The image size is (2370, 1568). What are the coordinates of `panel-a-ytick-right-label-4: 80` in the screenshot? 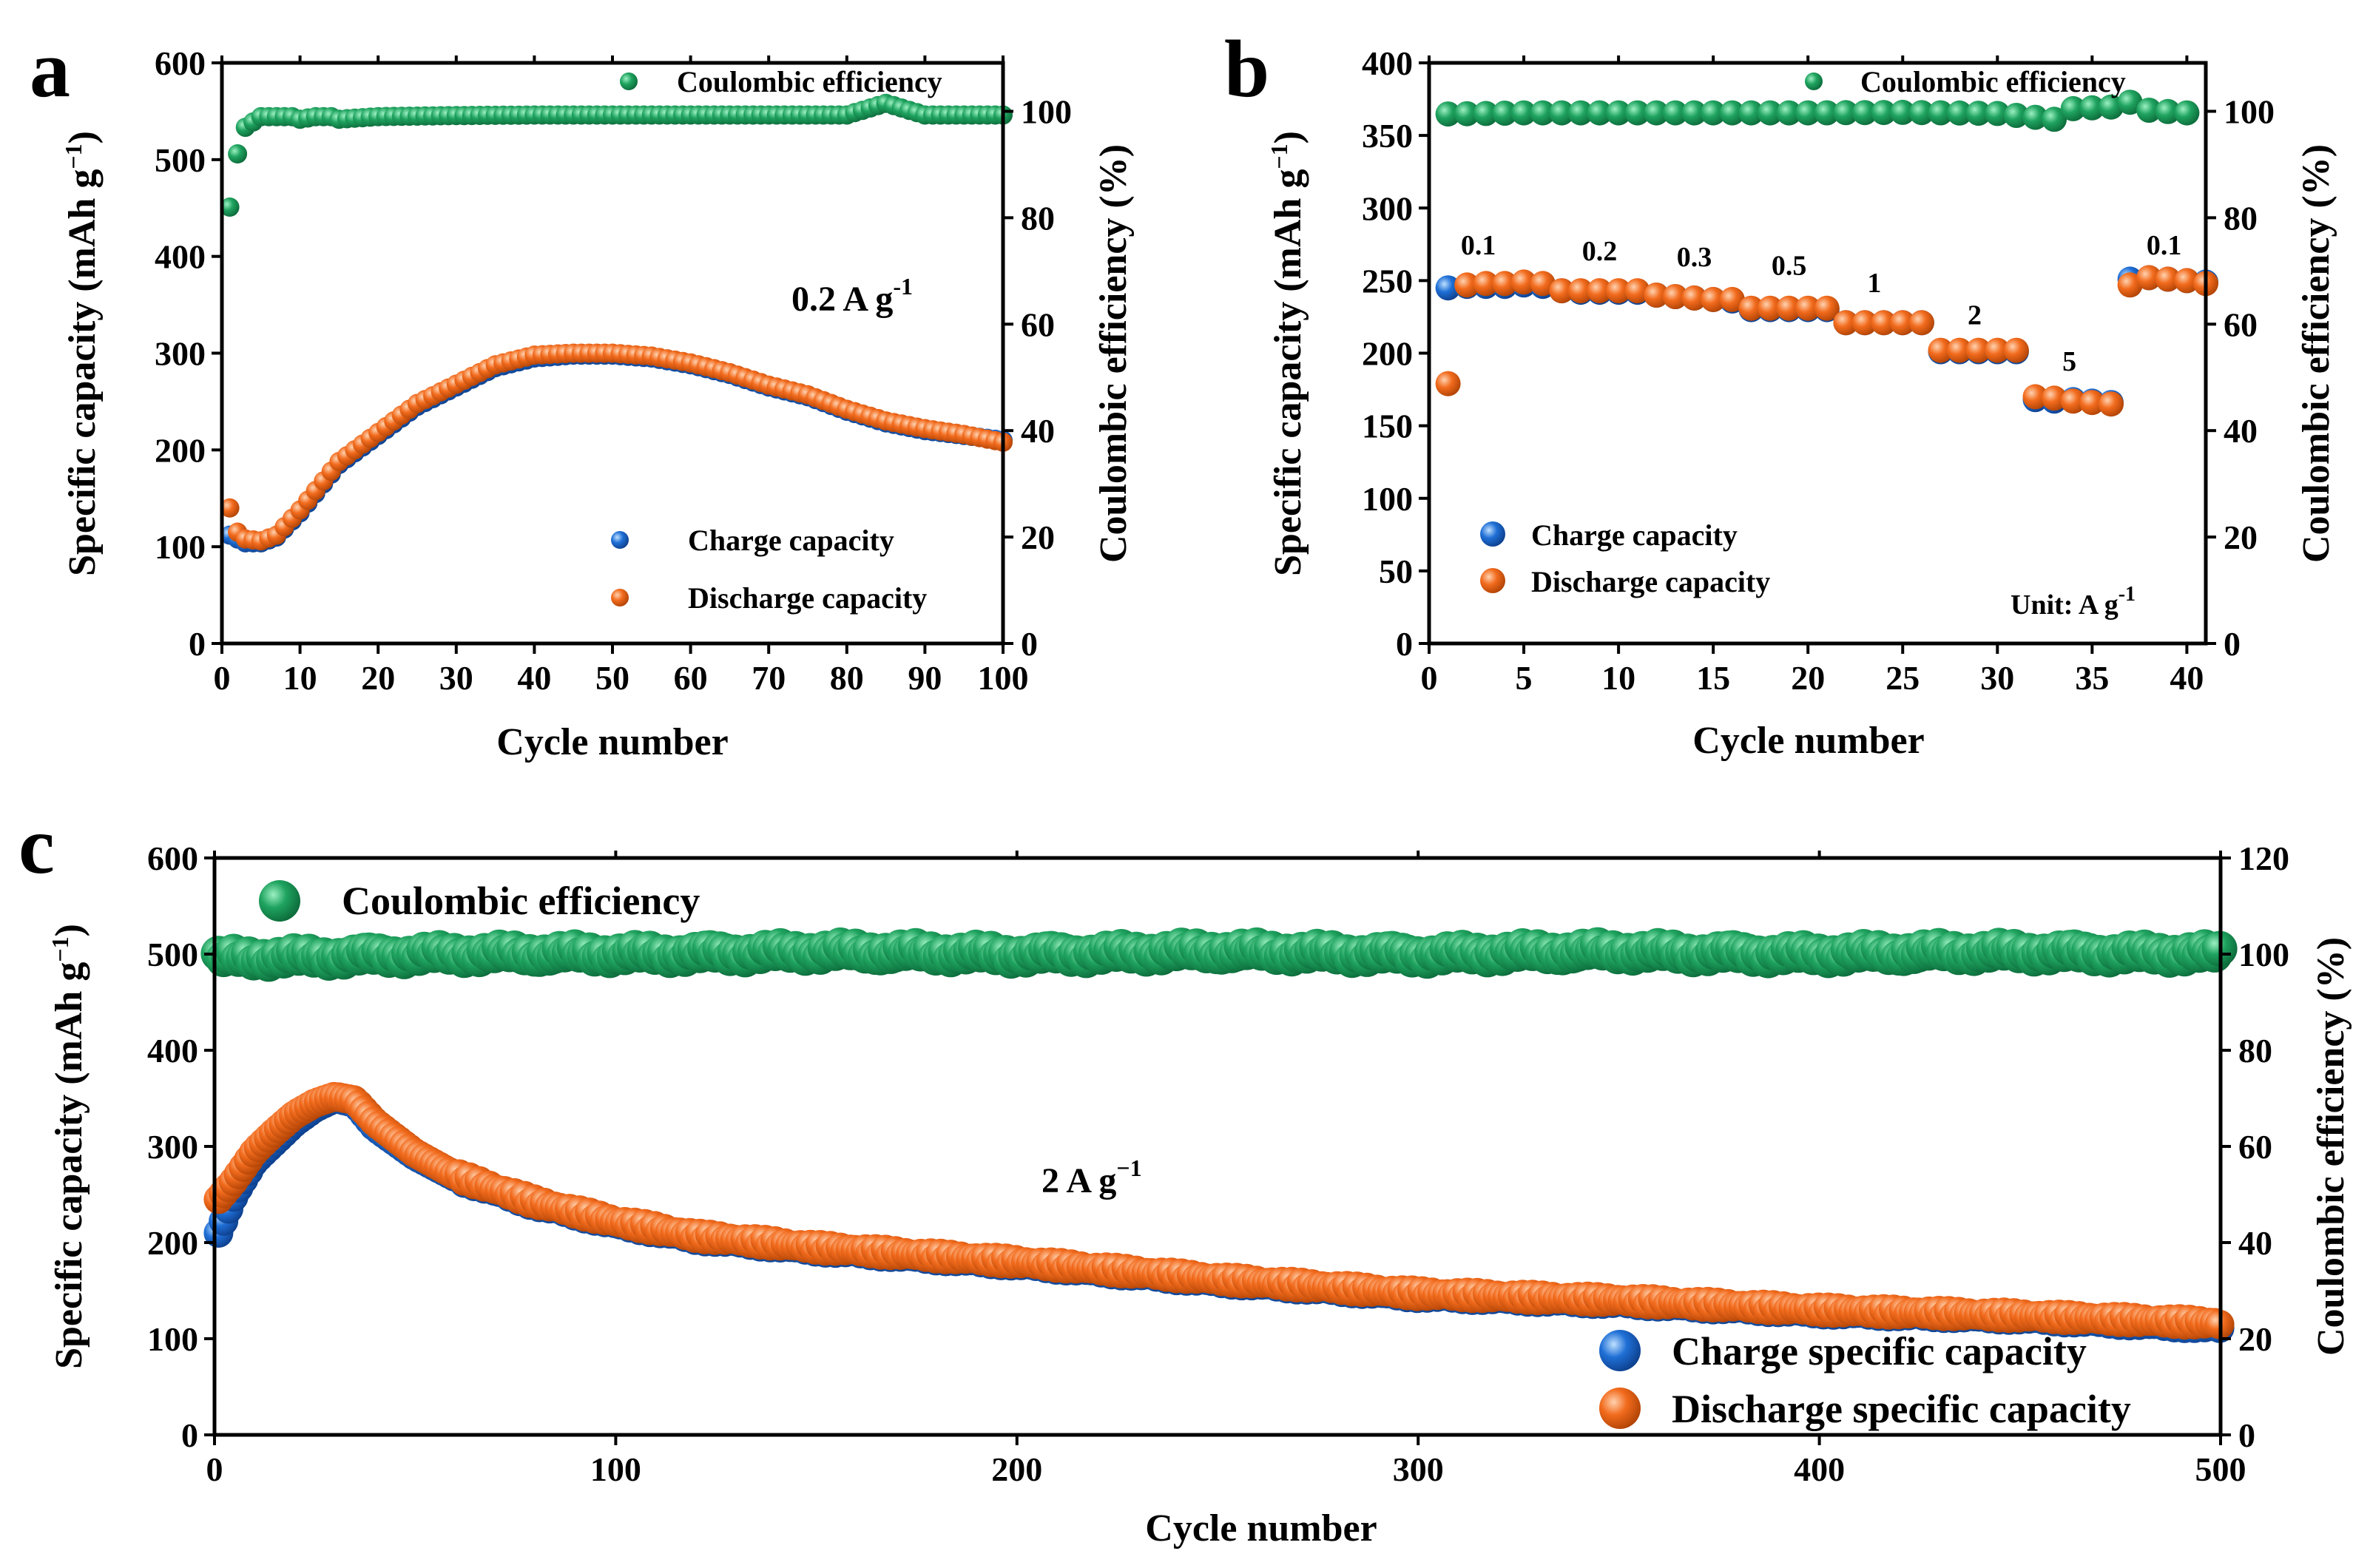 It's located at (1038, 218).